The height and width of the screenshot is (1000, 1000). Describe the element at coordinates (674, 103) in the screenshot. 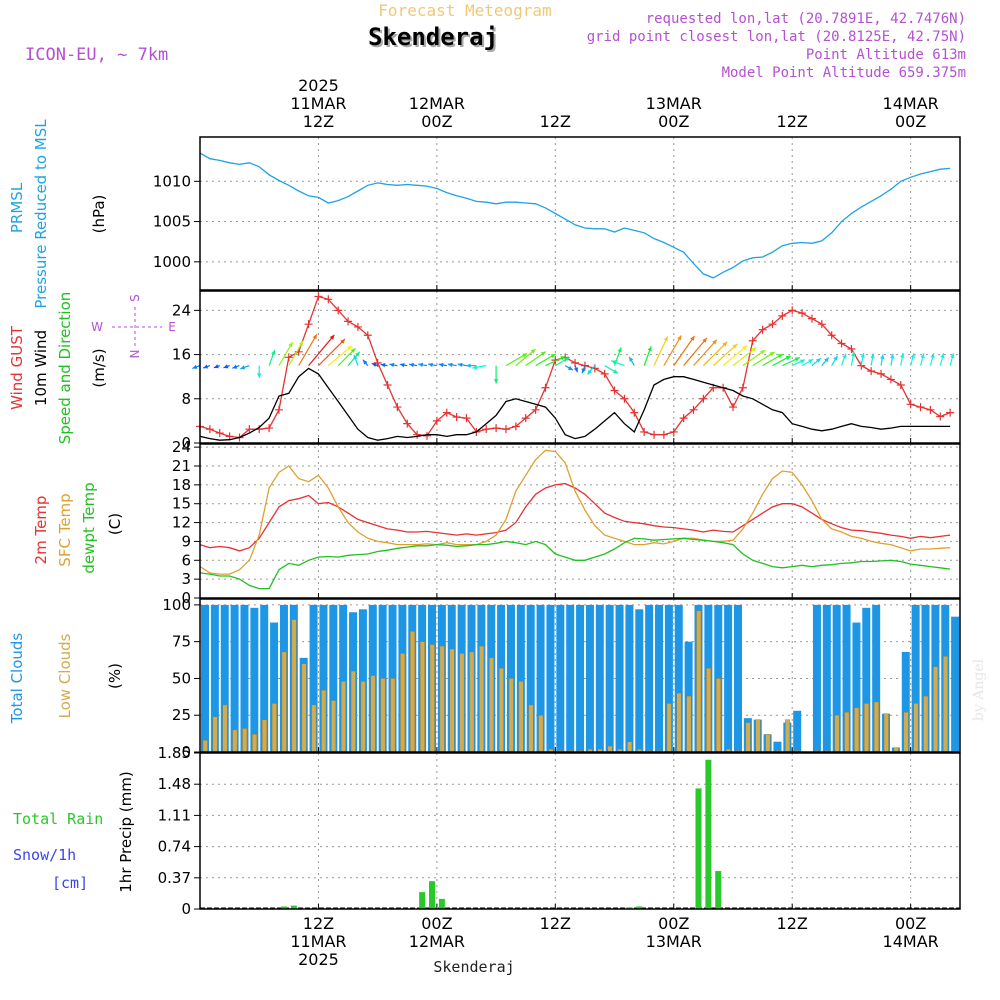

I see `time-tick-top-label: 13MAR` at that location.